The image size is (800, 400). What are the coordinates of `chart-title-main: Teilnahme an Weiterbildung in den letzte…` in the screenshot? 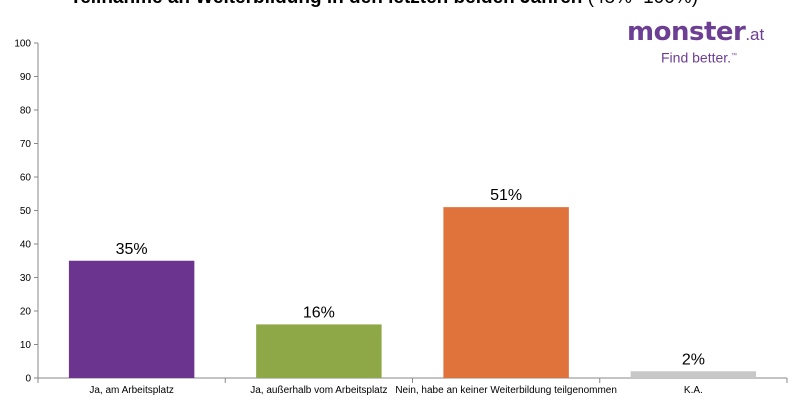 It's located at (326, 4).